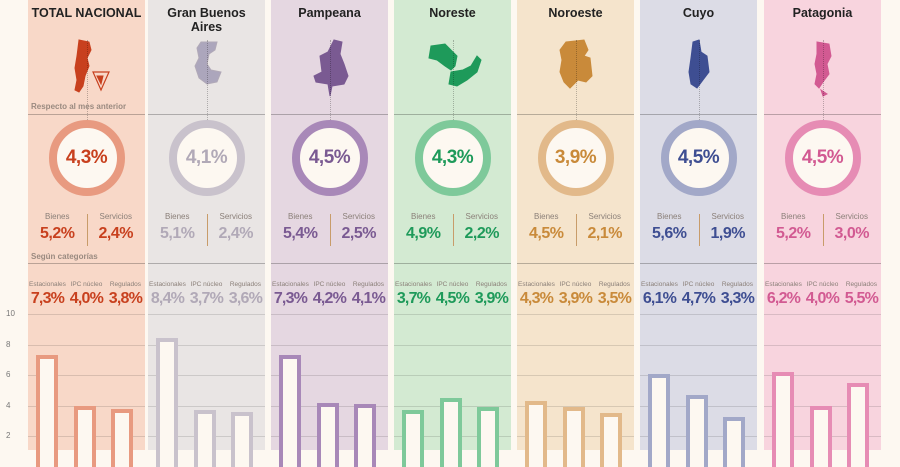 The height and width of the screenshot is (467, 900). I want to click on nucleo-block: IPC núcleo 3,7%, so click(206, 290).